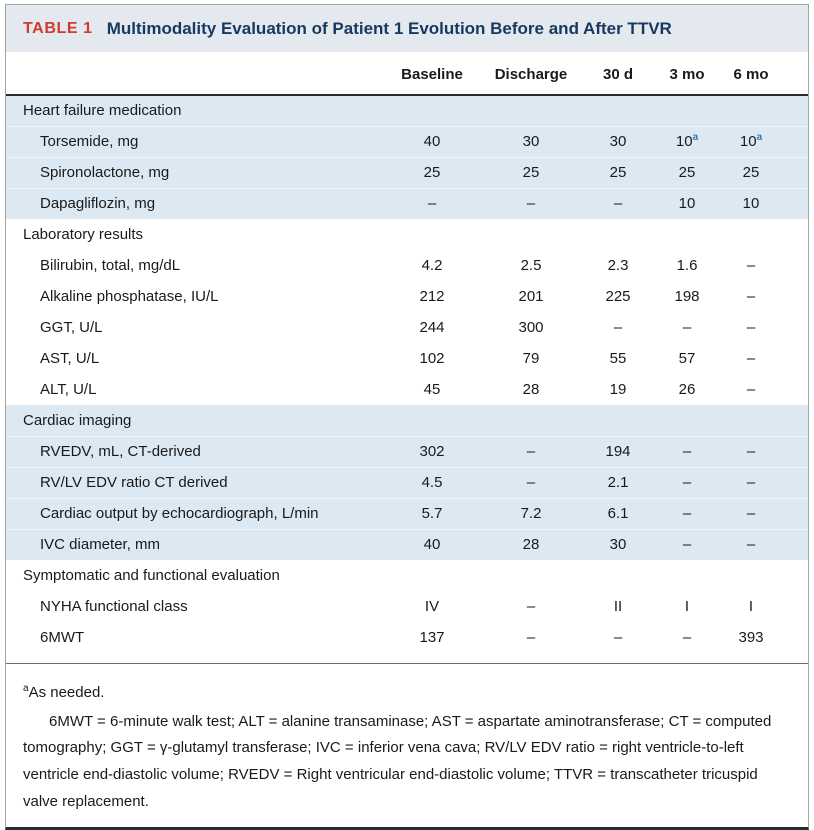 The width and height of the screenshot is (814, 830). I want to click on cell-value: 19, so click(618, 389).